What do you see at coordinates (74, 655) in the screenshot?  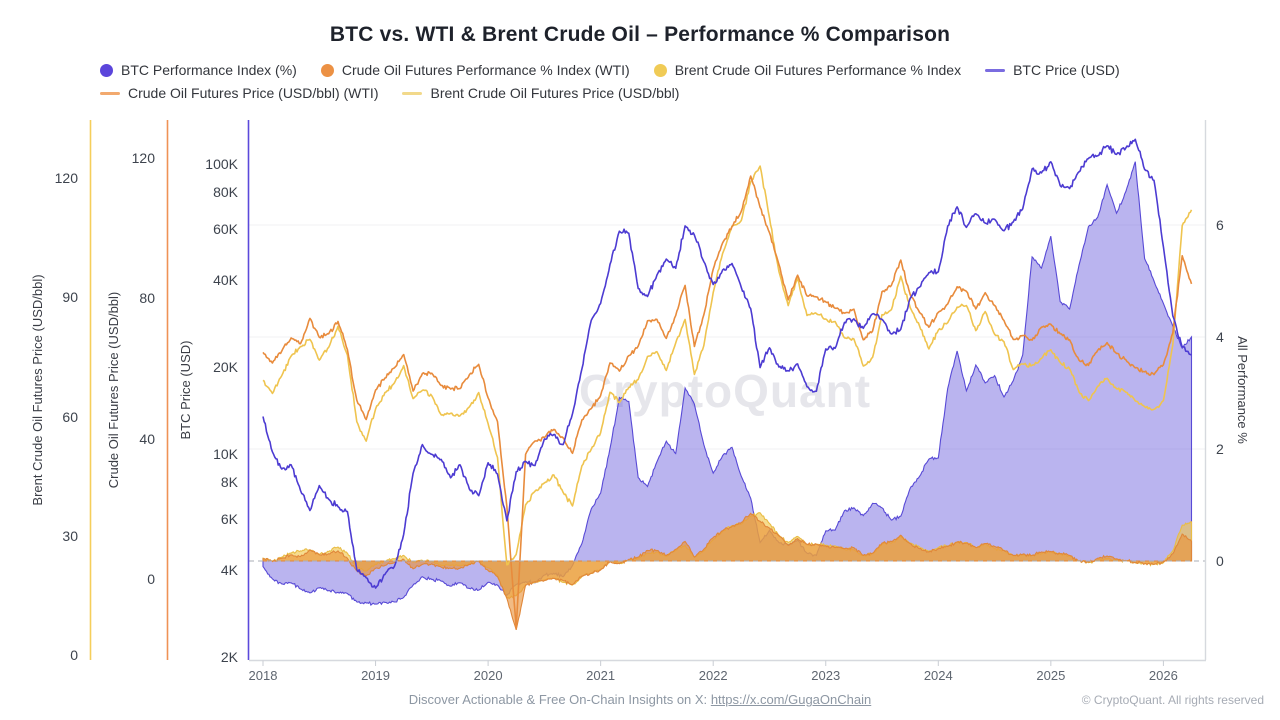 I see `brent-axis-tick-label: 0` at bounding box center [74, 655].